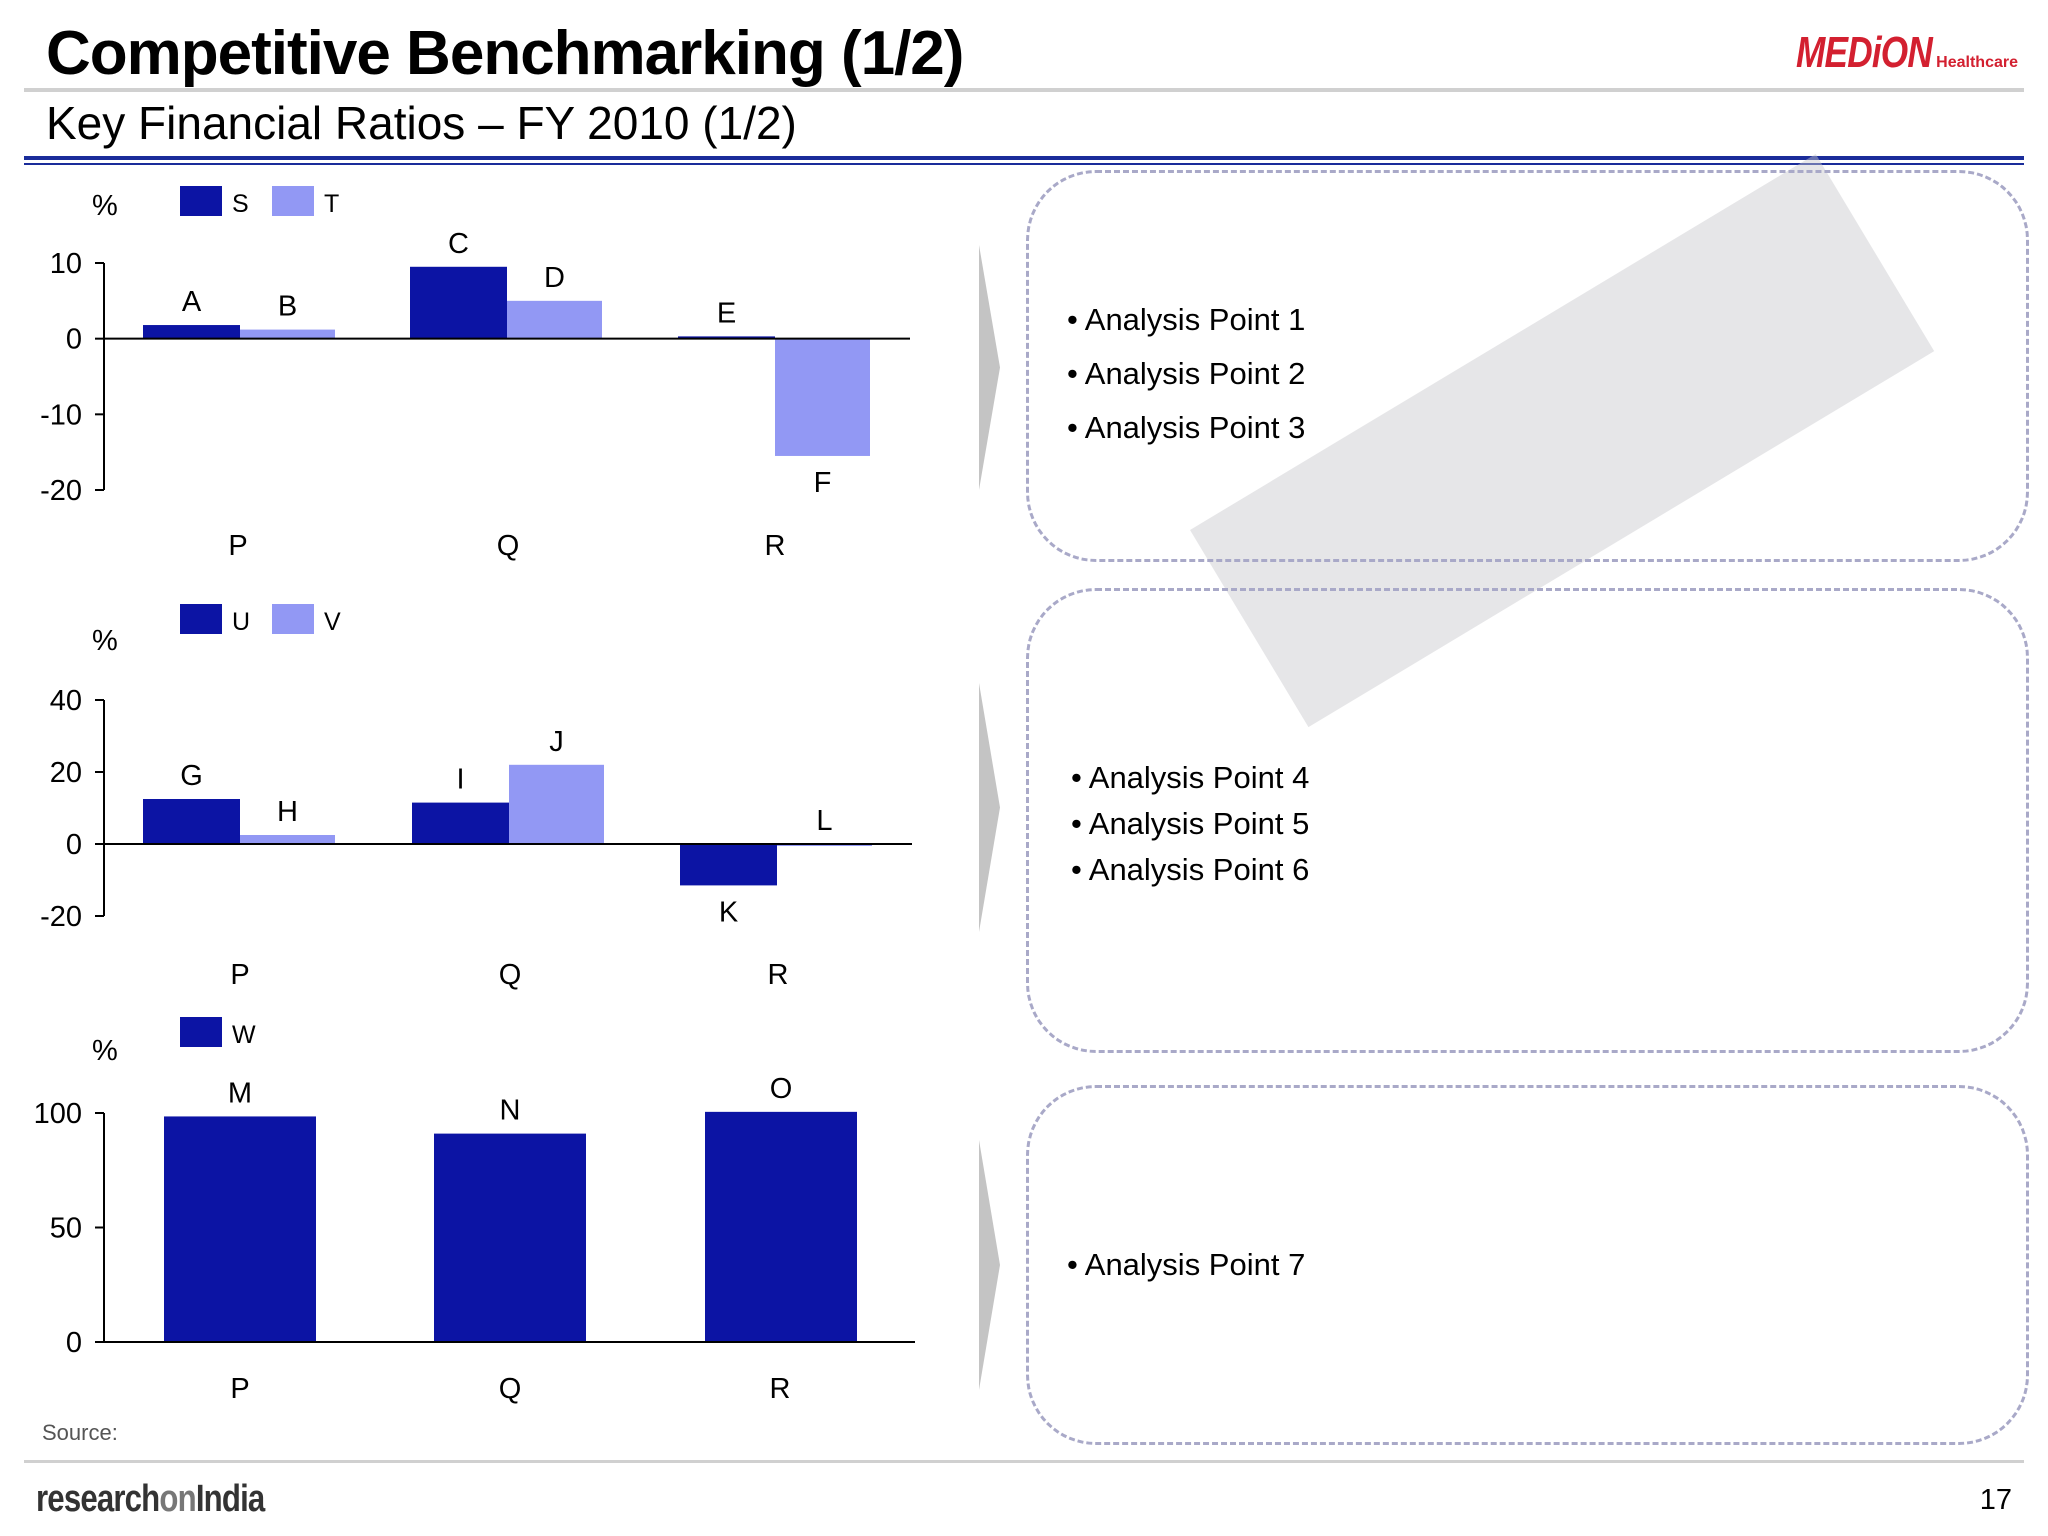  I want to click on analysis-point: Analysis Point 6, so click(1190, 870).